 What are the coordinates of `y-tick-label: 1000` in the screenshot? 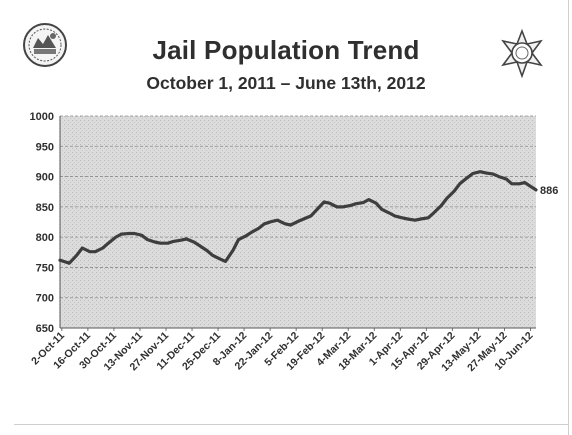 It's located at (42, 117).